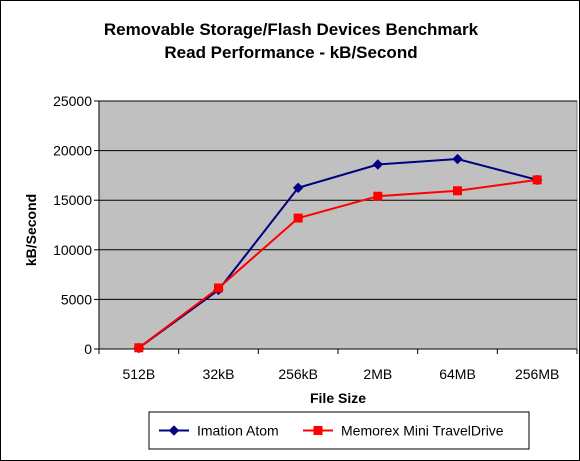 This screenshot has height=461, width=580. I want to click on legend-entry: Memorex Mini TravelDrive, so click(403, 431).